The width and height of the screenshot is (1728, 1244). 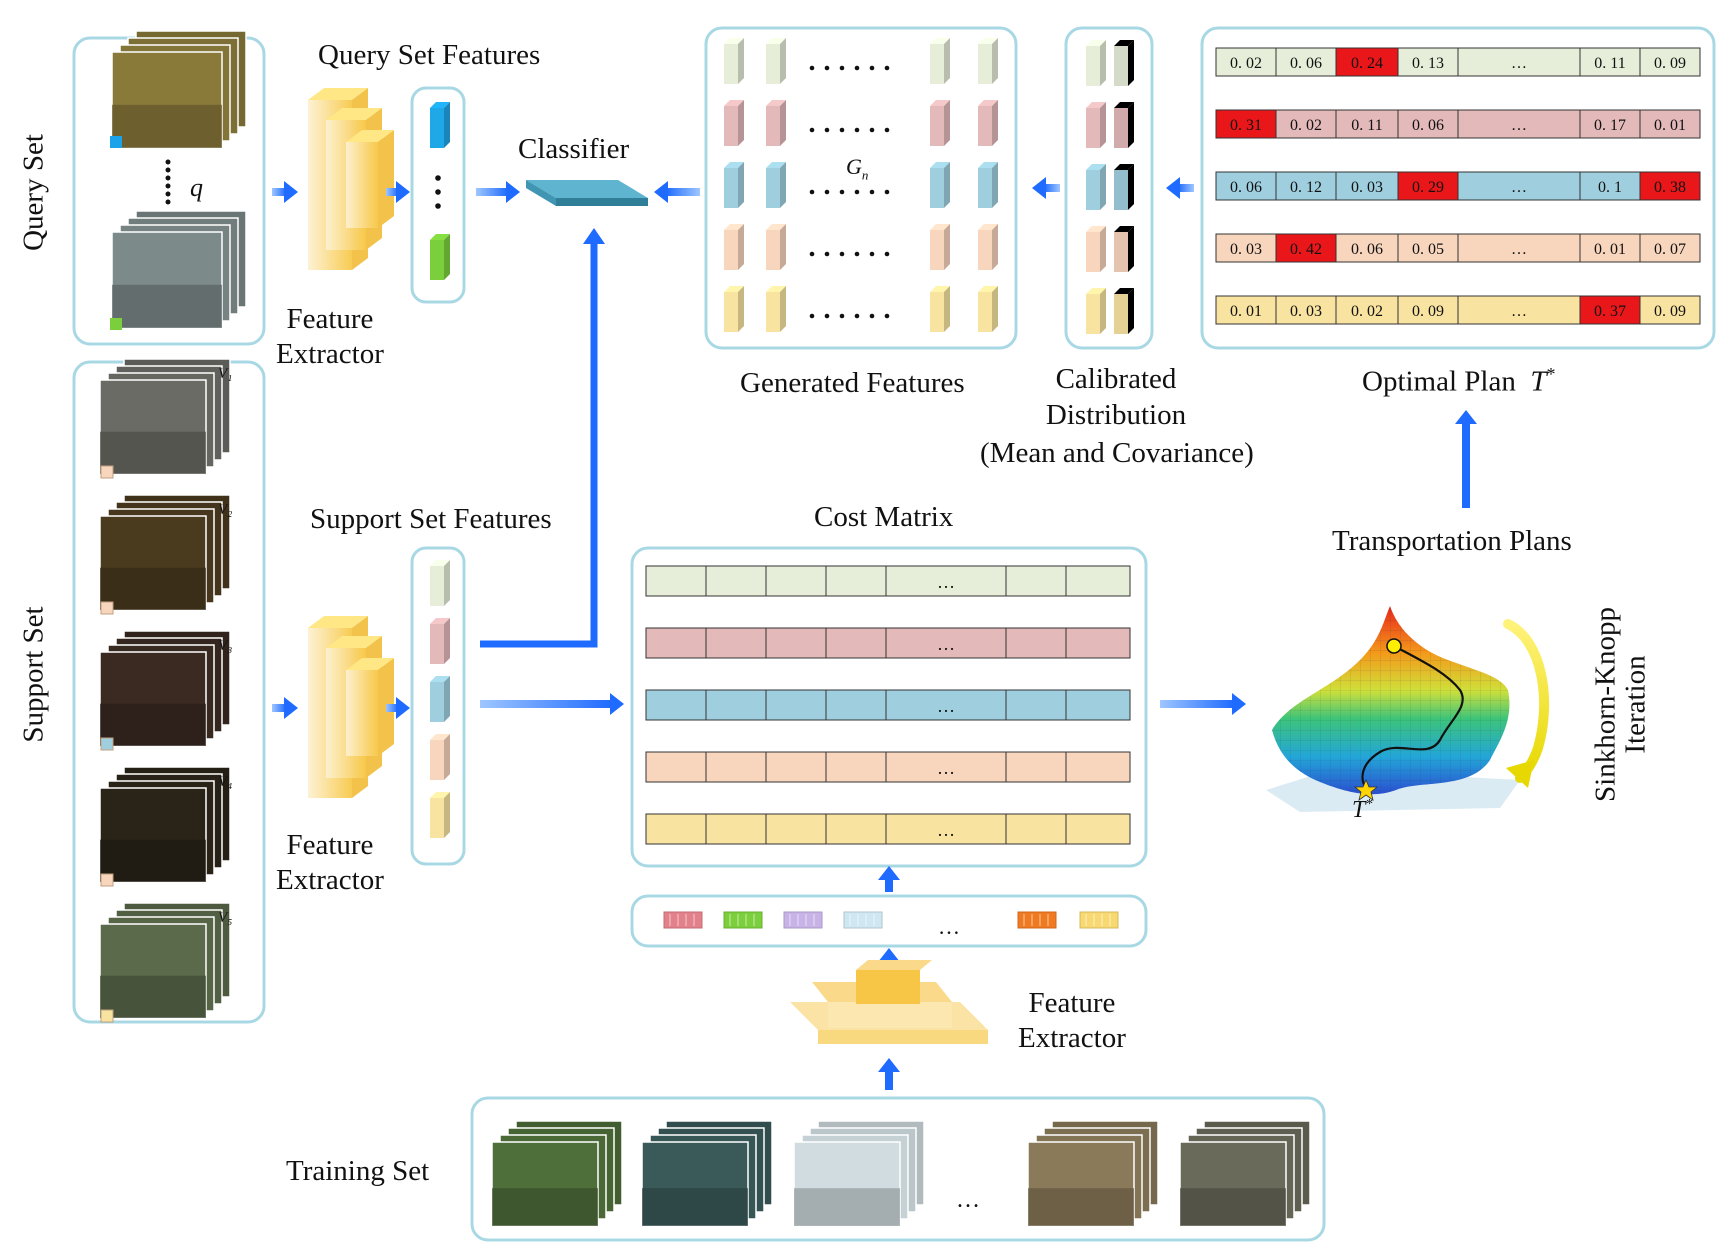 I want to click on arrow-transport-to-optimal-plan, so click(x=1466, y=459).